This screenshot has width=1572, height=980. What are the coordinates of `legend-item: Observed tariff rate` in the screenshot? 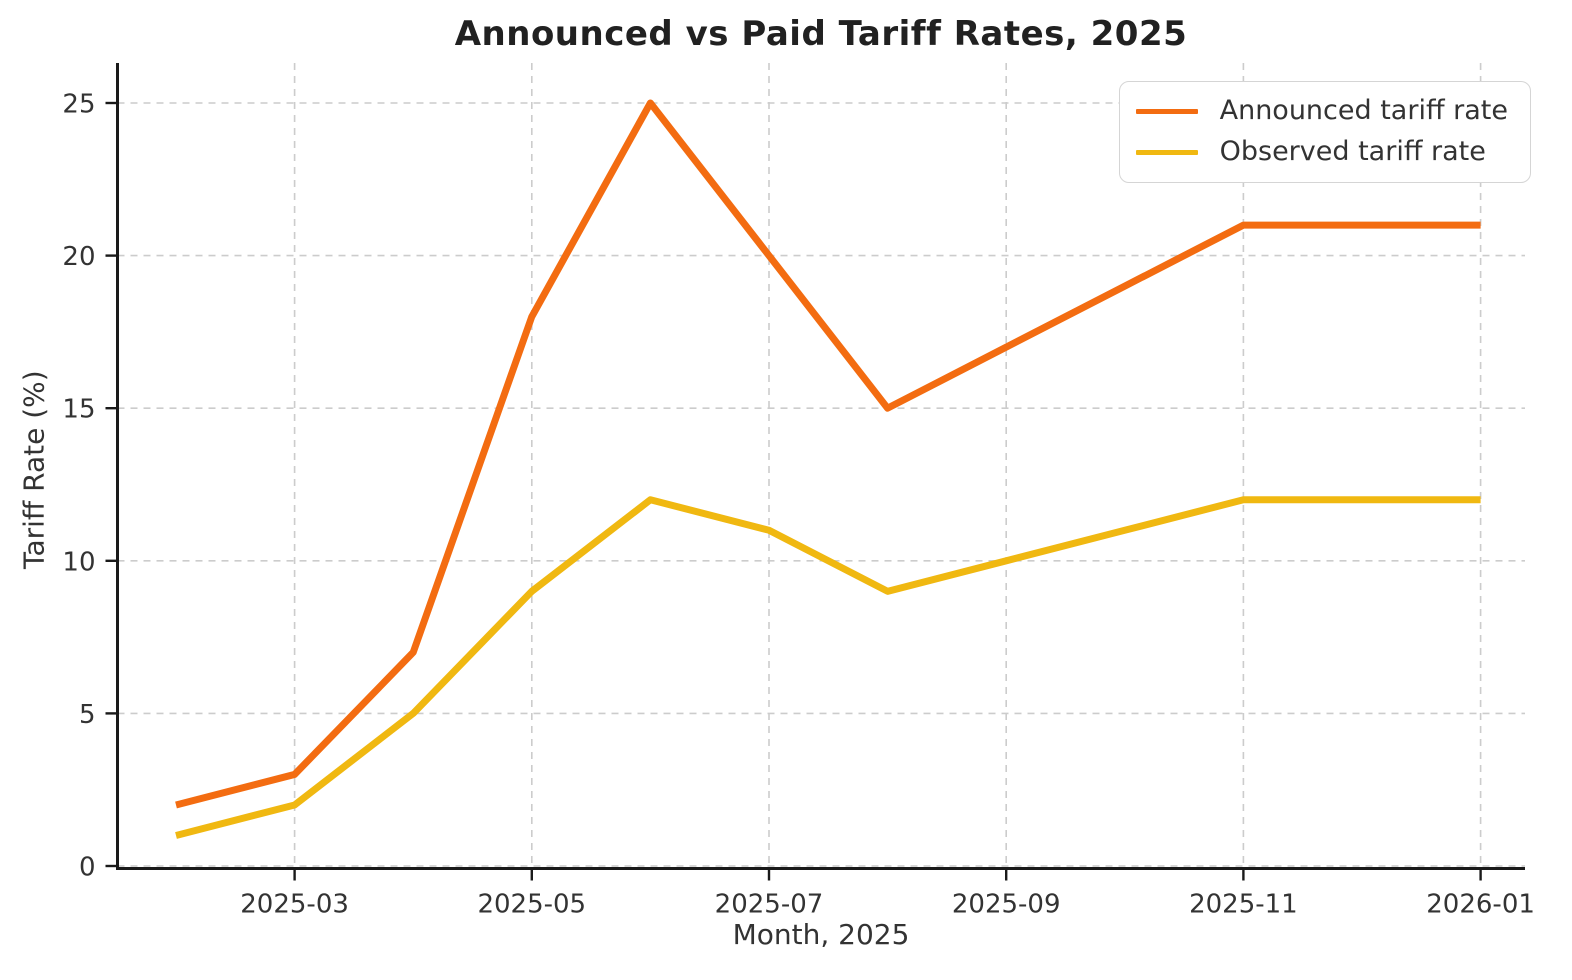 It's located at (1321, 152).